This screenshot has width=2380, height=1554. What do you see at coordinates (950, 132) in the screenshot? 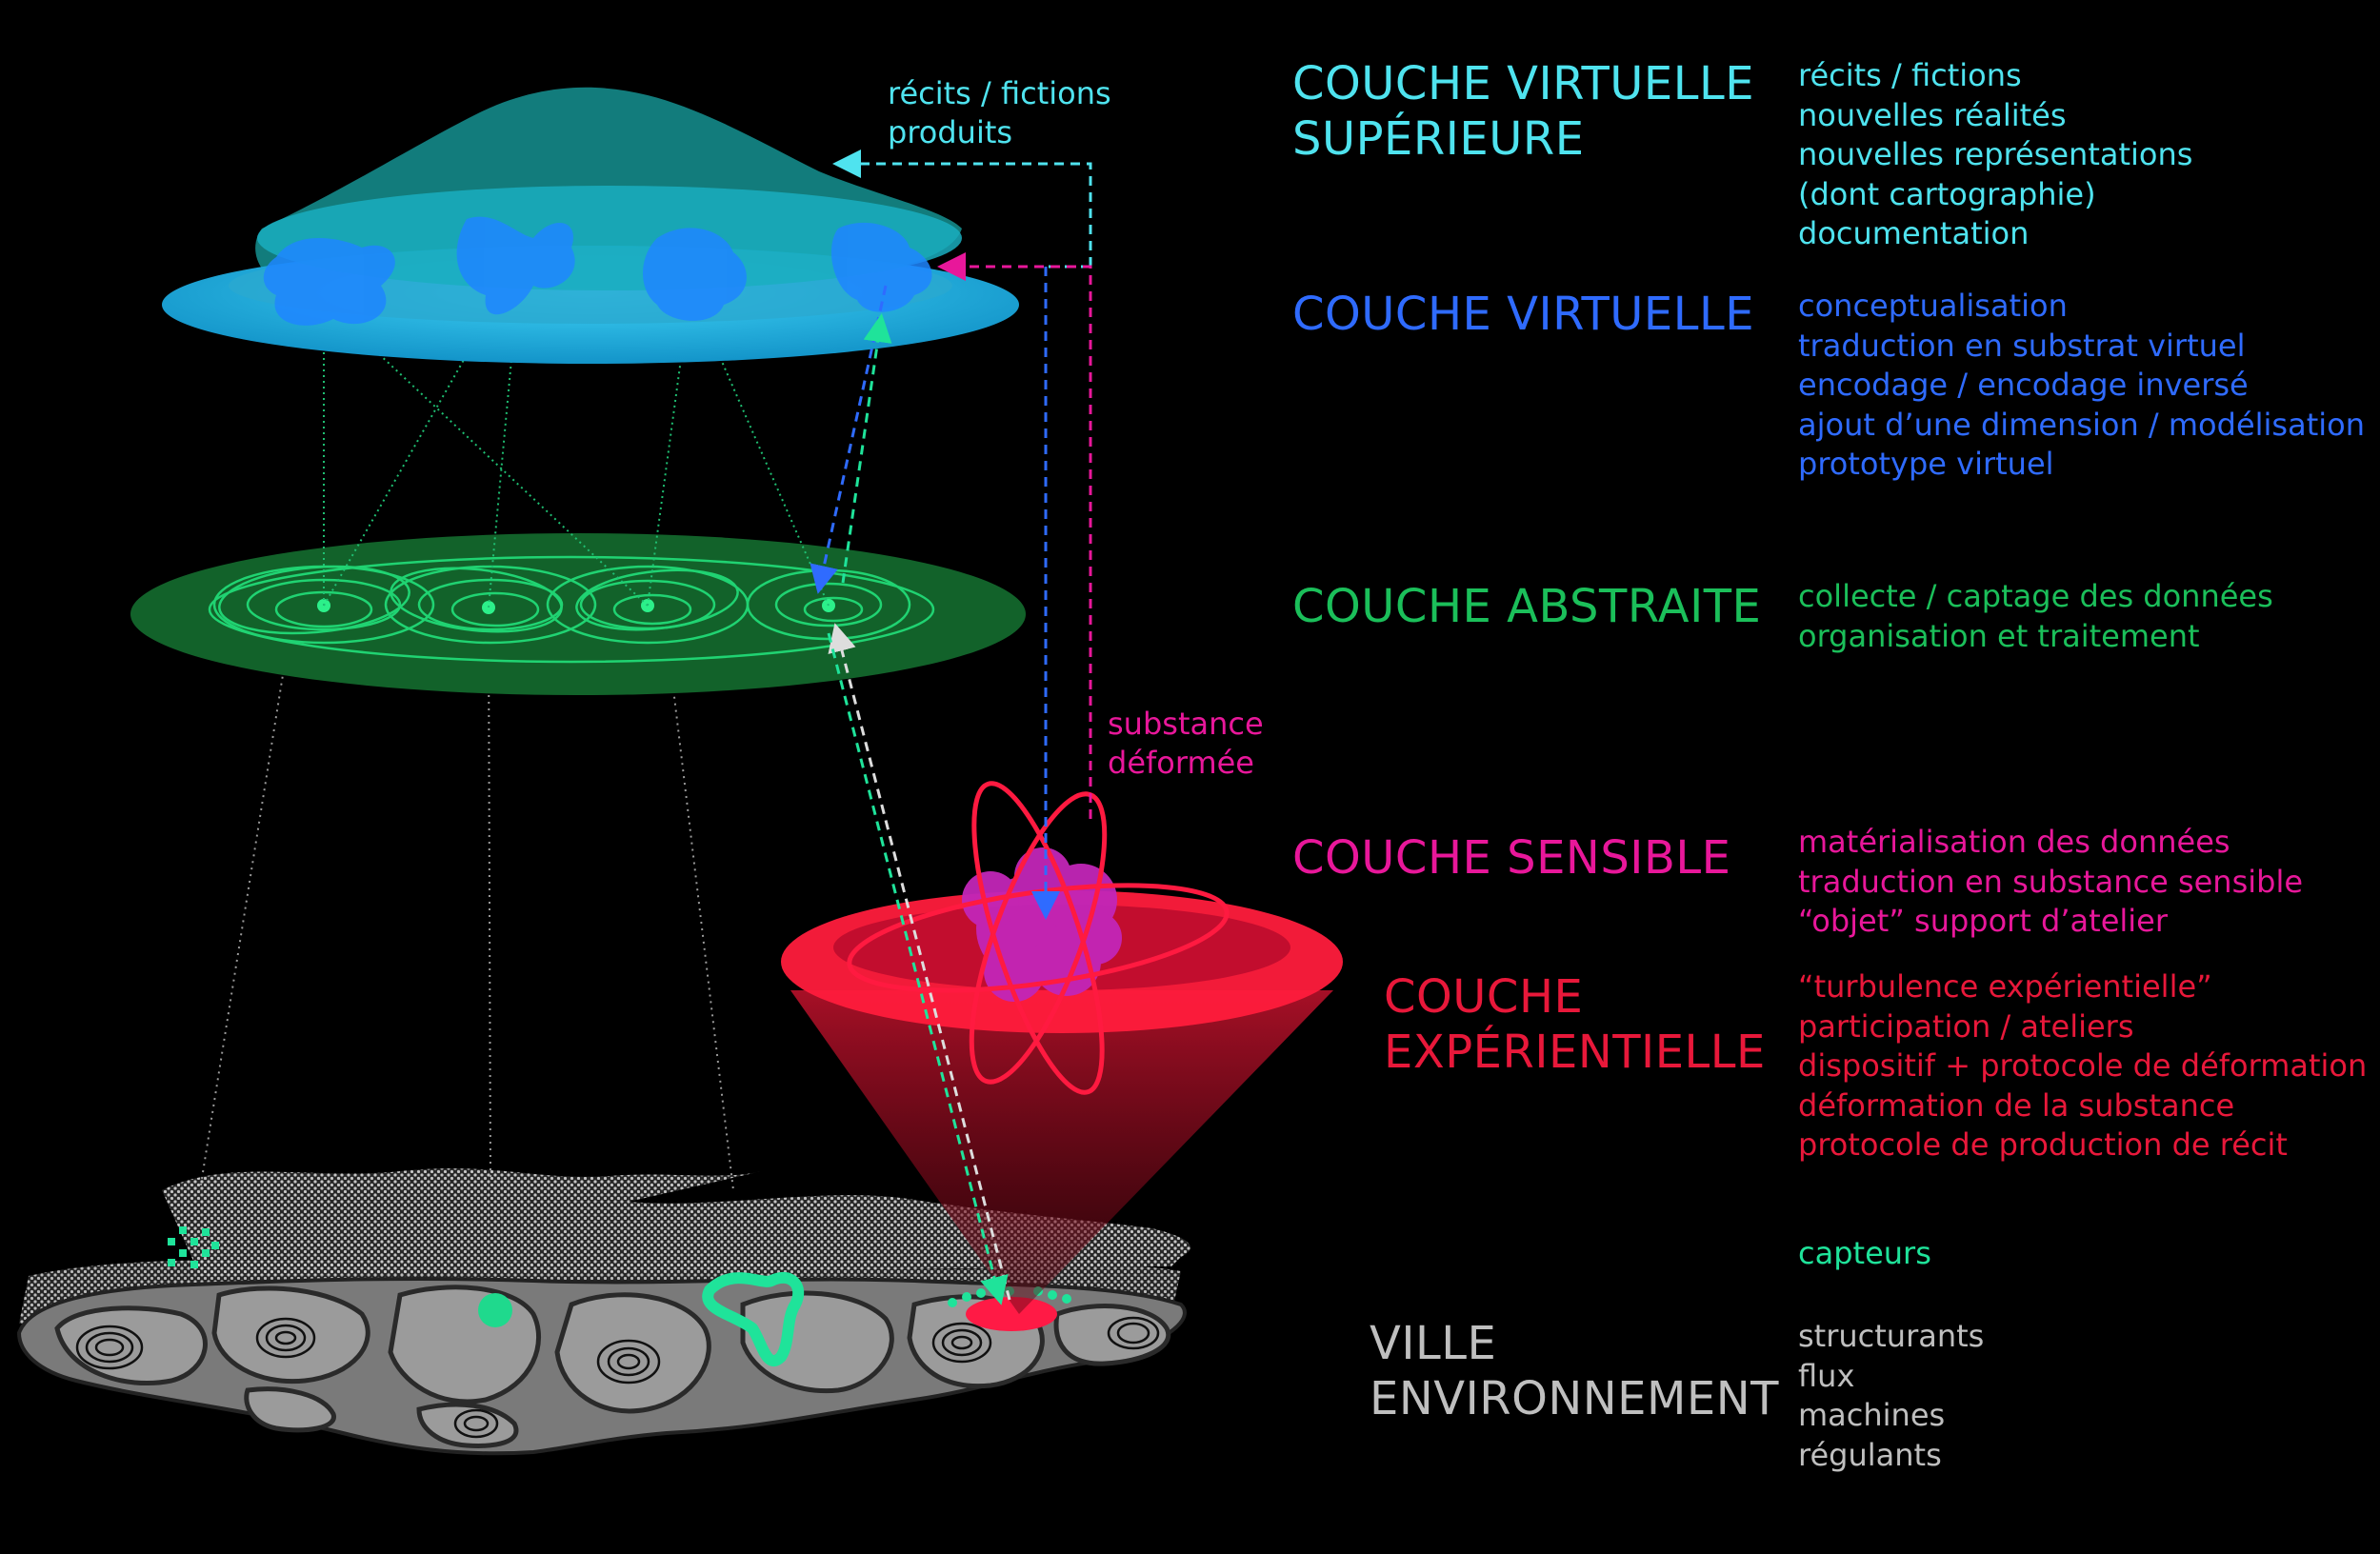
I see `top-annotation-line-2: produits` at bounding box center [950, 132].